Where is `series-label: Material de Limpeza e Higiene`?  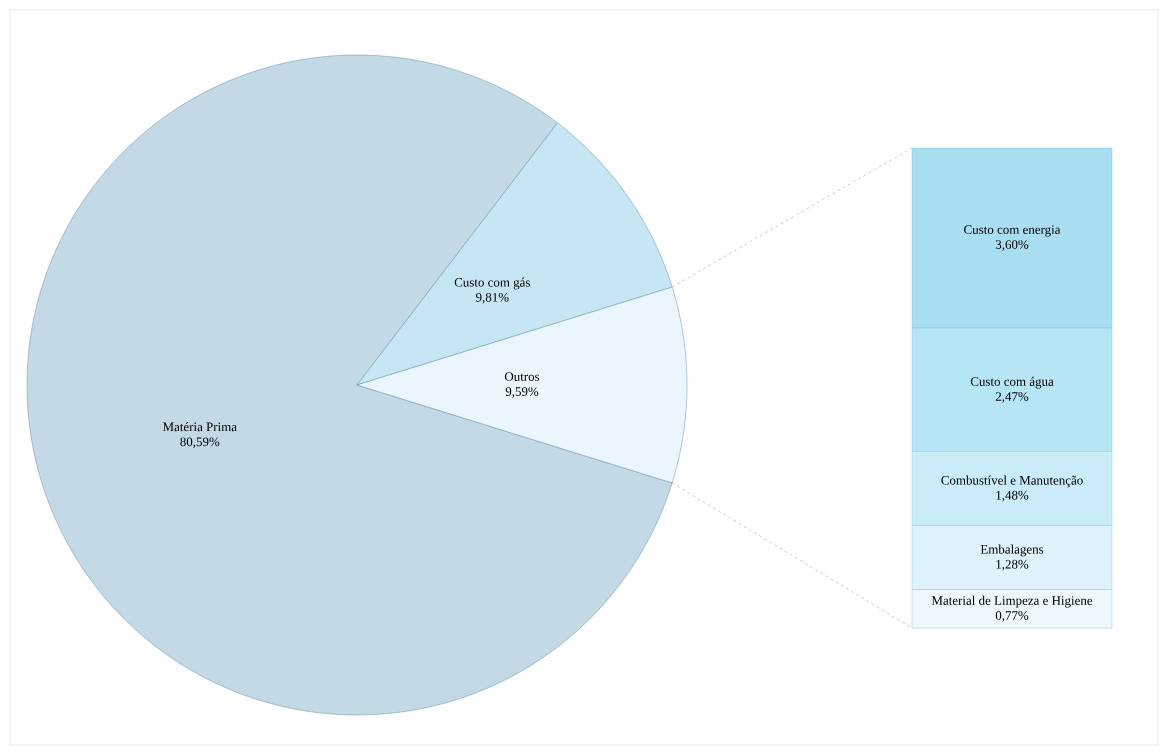
series-label: Material de Limpeza e Higiene is located at coordinates (1012, 601).